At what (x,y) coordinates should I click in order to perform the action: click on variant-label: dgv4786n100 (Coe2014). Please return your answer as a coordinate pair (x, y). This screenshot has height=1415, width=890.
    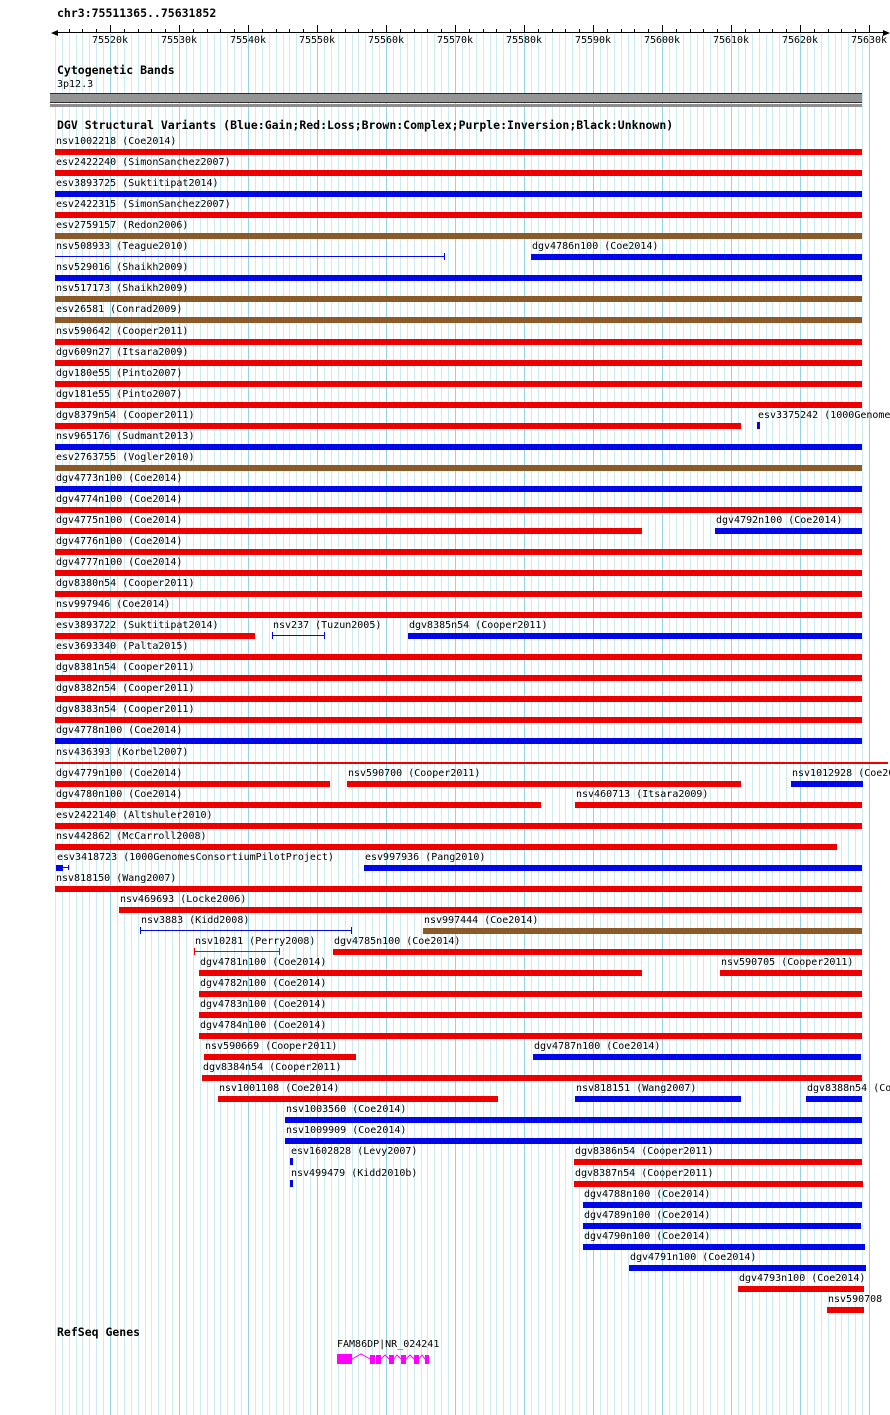
    Looking at the image, I should click on (595, 247).